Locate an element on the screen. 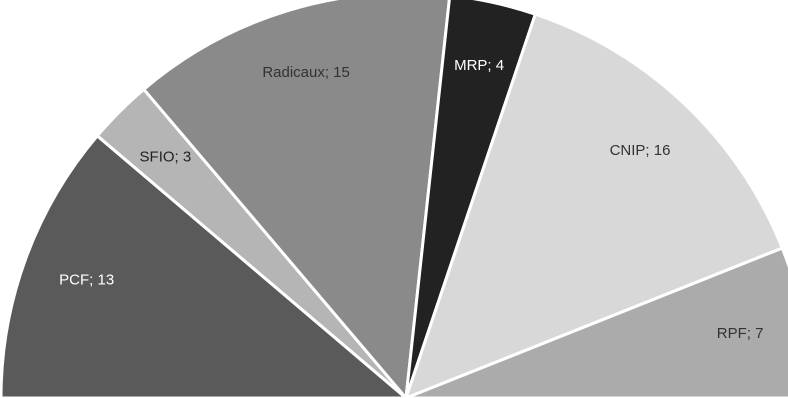 Image resolution: width=788 pixels, height=398 pixels. slice-label-pcf: PCF; 13 is located at coordinates (86, 280).